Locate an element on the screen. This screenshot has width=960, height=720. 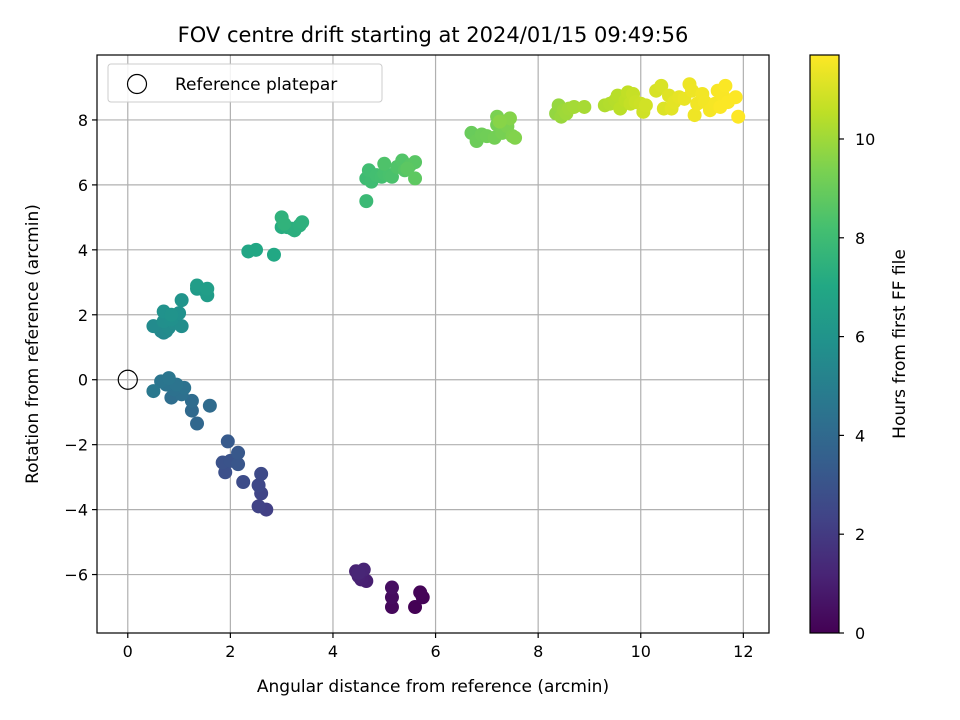
x-axis-ticks: 0 2 4 6 8 10 12 is located at coordinates (438, 647).